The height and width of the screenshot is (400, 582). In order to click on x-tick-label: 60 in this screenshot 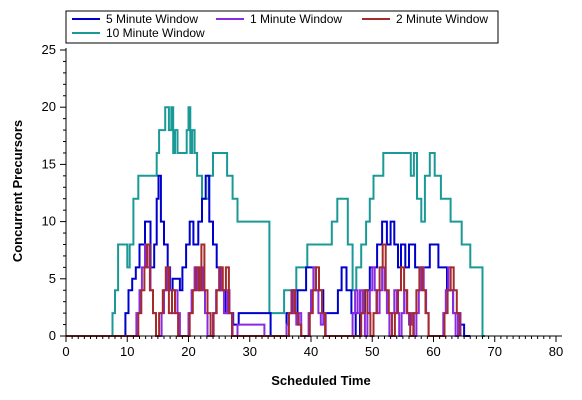, I will do `click(433, 351)`.